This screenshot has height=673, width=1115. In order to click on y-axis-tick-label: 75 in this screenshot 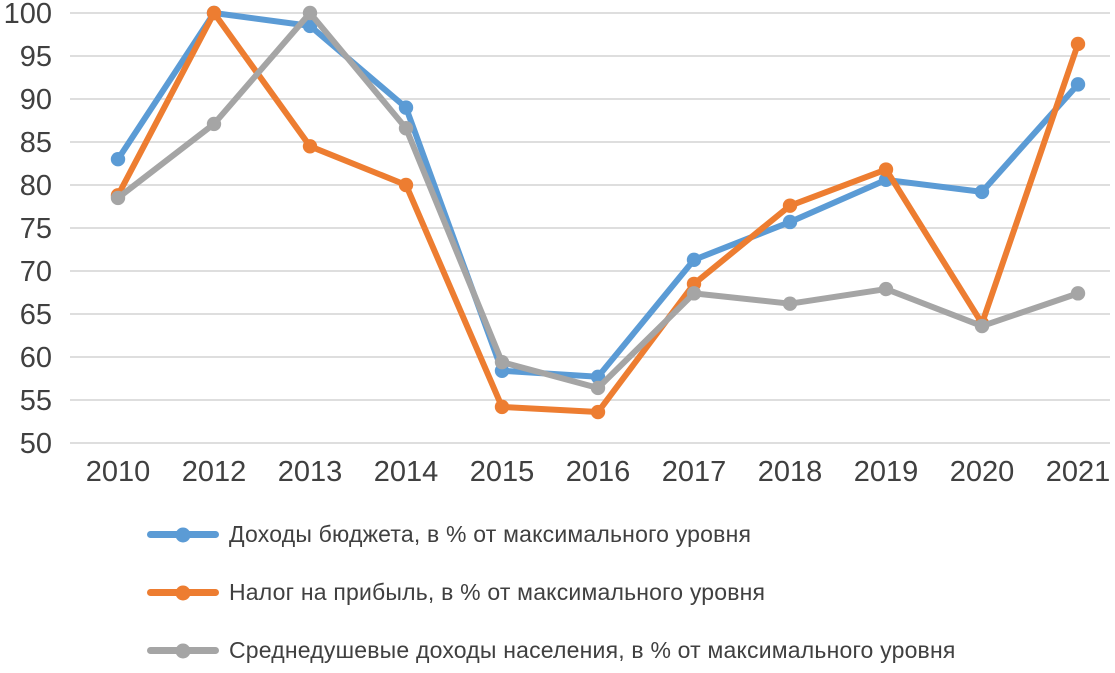, I will do `click(36, 229)`.